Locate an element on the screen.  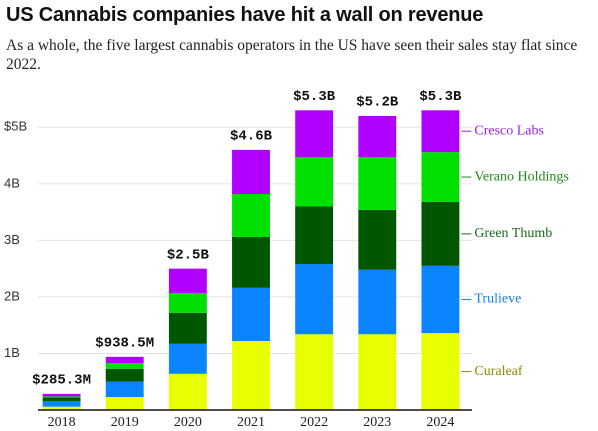
legend-label: Trulieve is located at coordinates (497, 299).